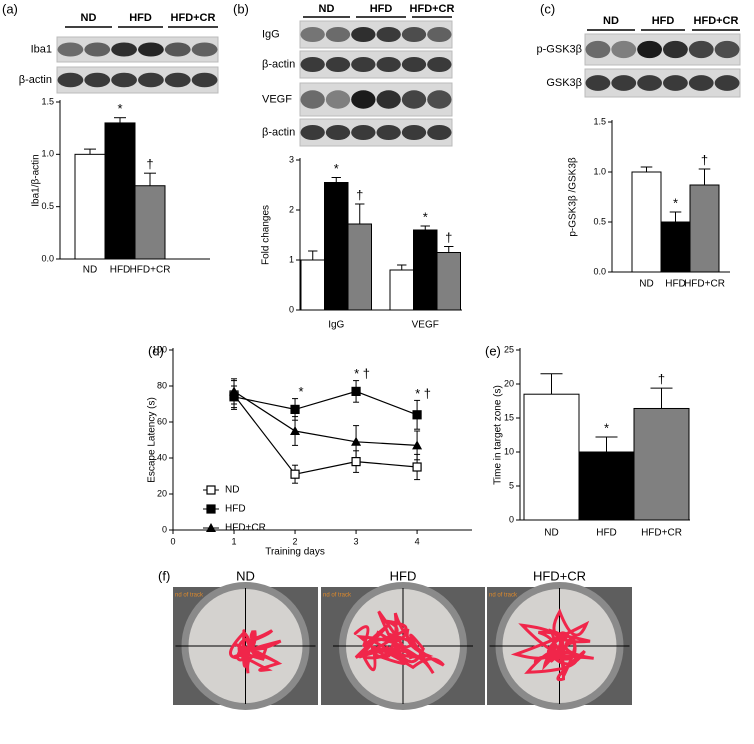 Image resolution: width=754 pixels, height=744 pixels. What do you see at coordinates (564, 83) in the screenshot?
I see `row-label: GSK3β` at bounding box center [564, 83].